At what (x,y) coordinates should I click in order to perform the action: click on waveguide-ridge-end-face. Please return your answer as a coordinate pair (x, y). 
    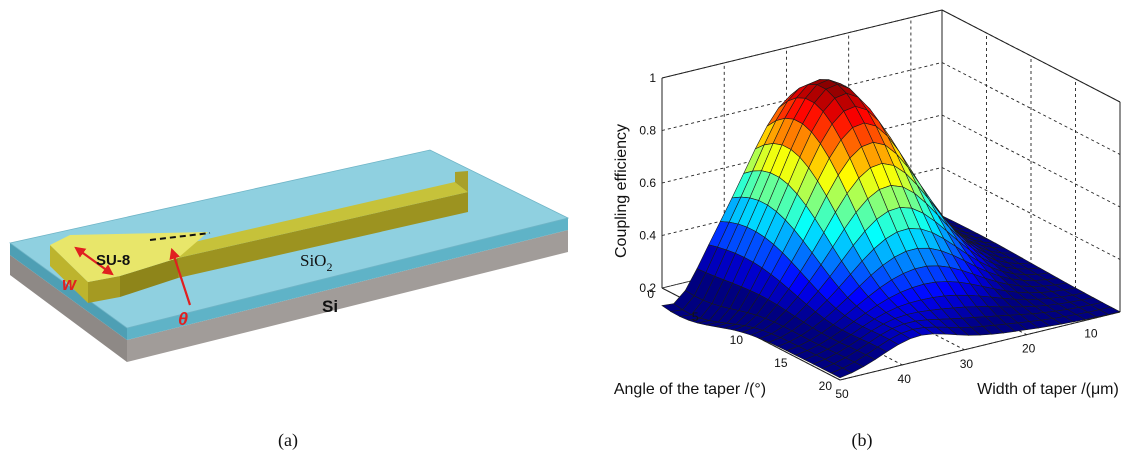
    Looking at the image, I should click on (461, 181).